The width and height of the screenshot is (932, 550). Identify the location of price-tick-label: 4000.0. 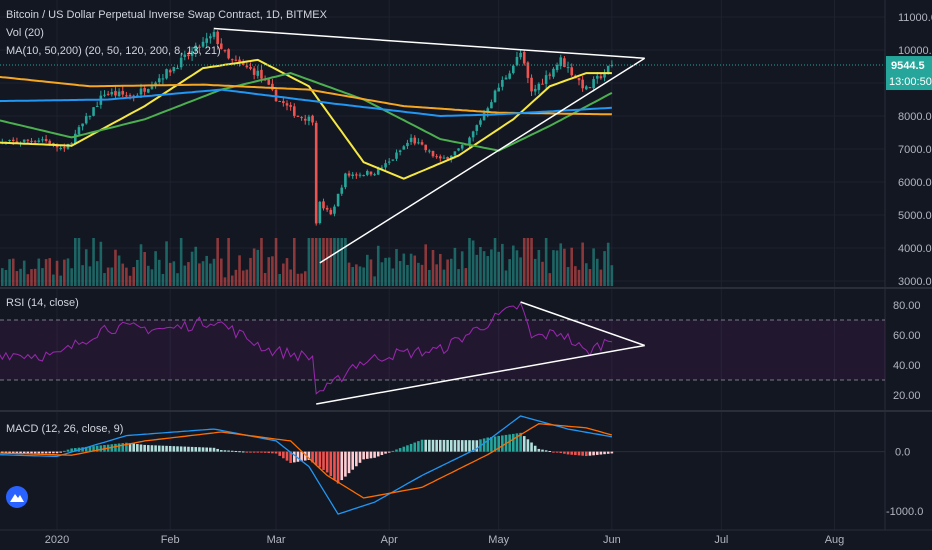
(915, 249).